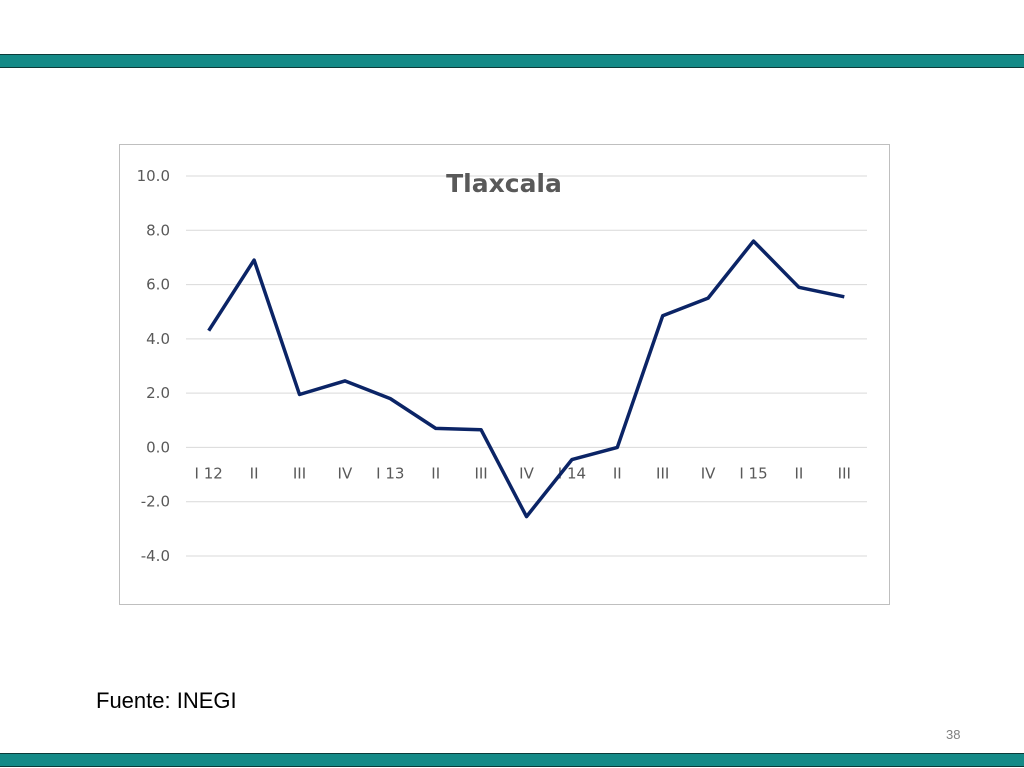 The image size is (1024, 768). Describe the element at coordinates (166, 700) in the screenshot. I see `source-note: Fuente: INEGI` at that location.